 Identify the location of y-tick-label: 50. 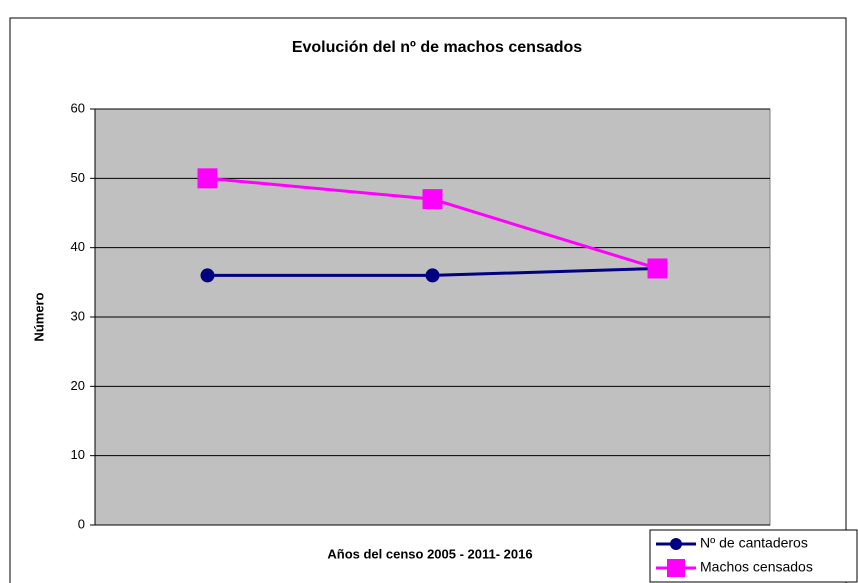
(78, 177).